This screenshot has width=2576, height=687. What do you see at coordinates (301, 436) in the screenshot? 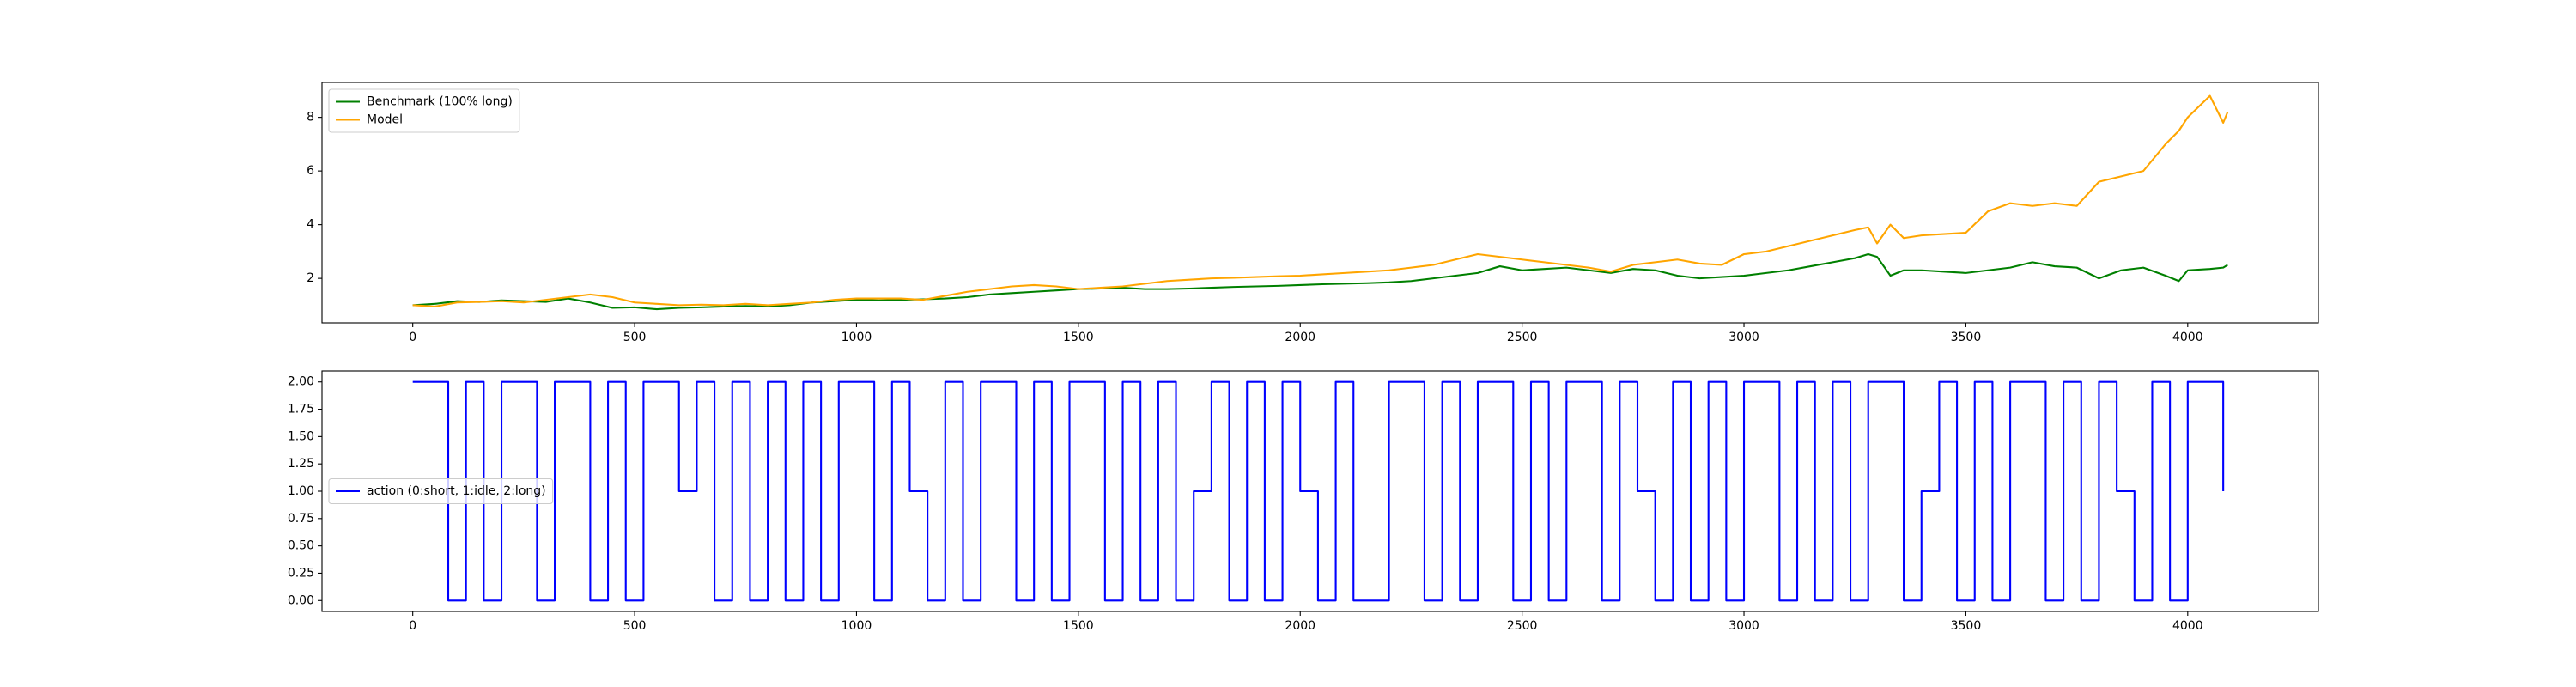
I see `y-tick-label: 1.50` at bounding box center [301, 436].